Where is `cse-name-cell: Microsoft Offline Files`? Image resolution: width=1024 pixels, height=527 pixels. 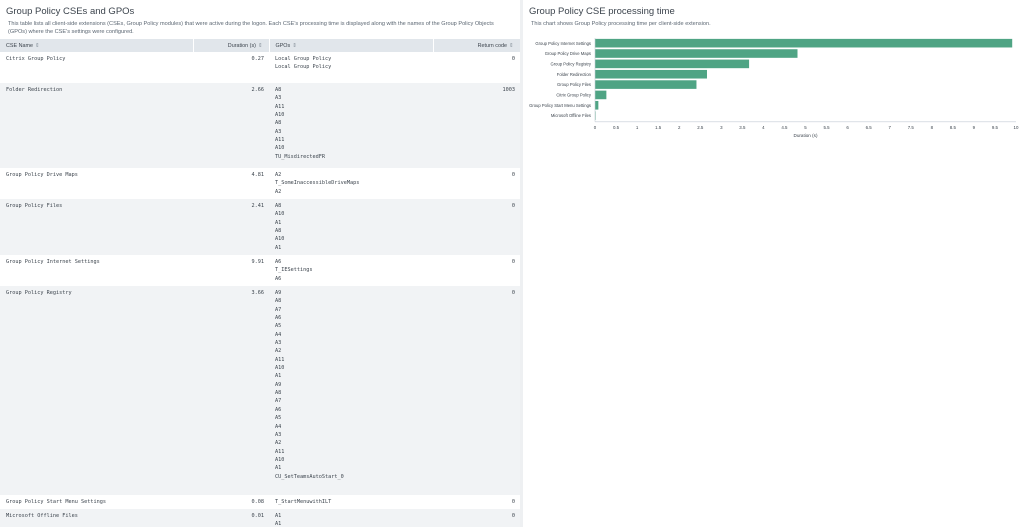
cse-name-cell: Microsoft Offline Files is located at coordinates (96, 518).